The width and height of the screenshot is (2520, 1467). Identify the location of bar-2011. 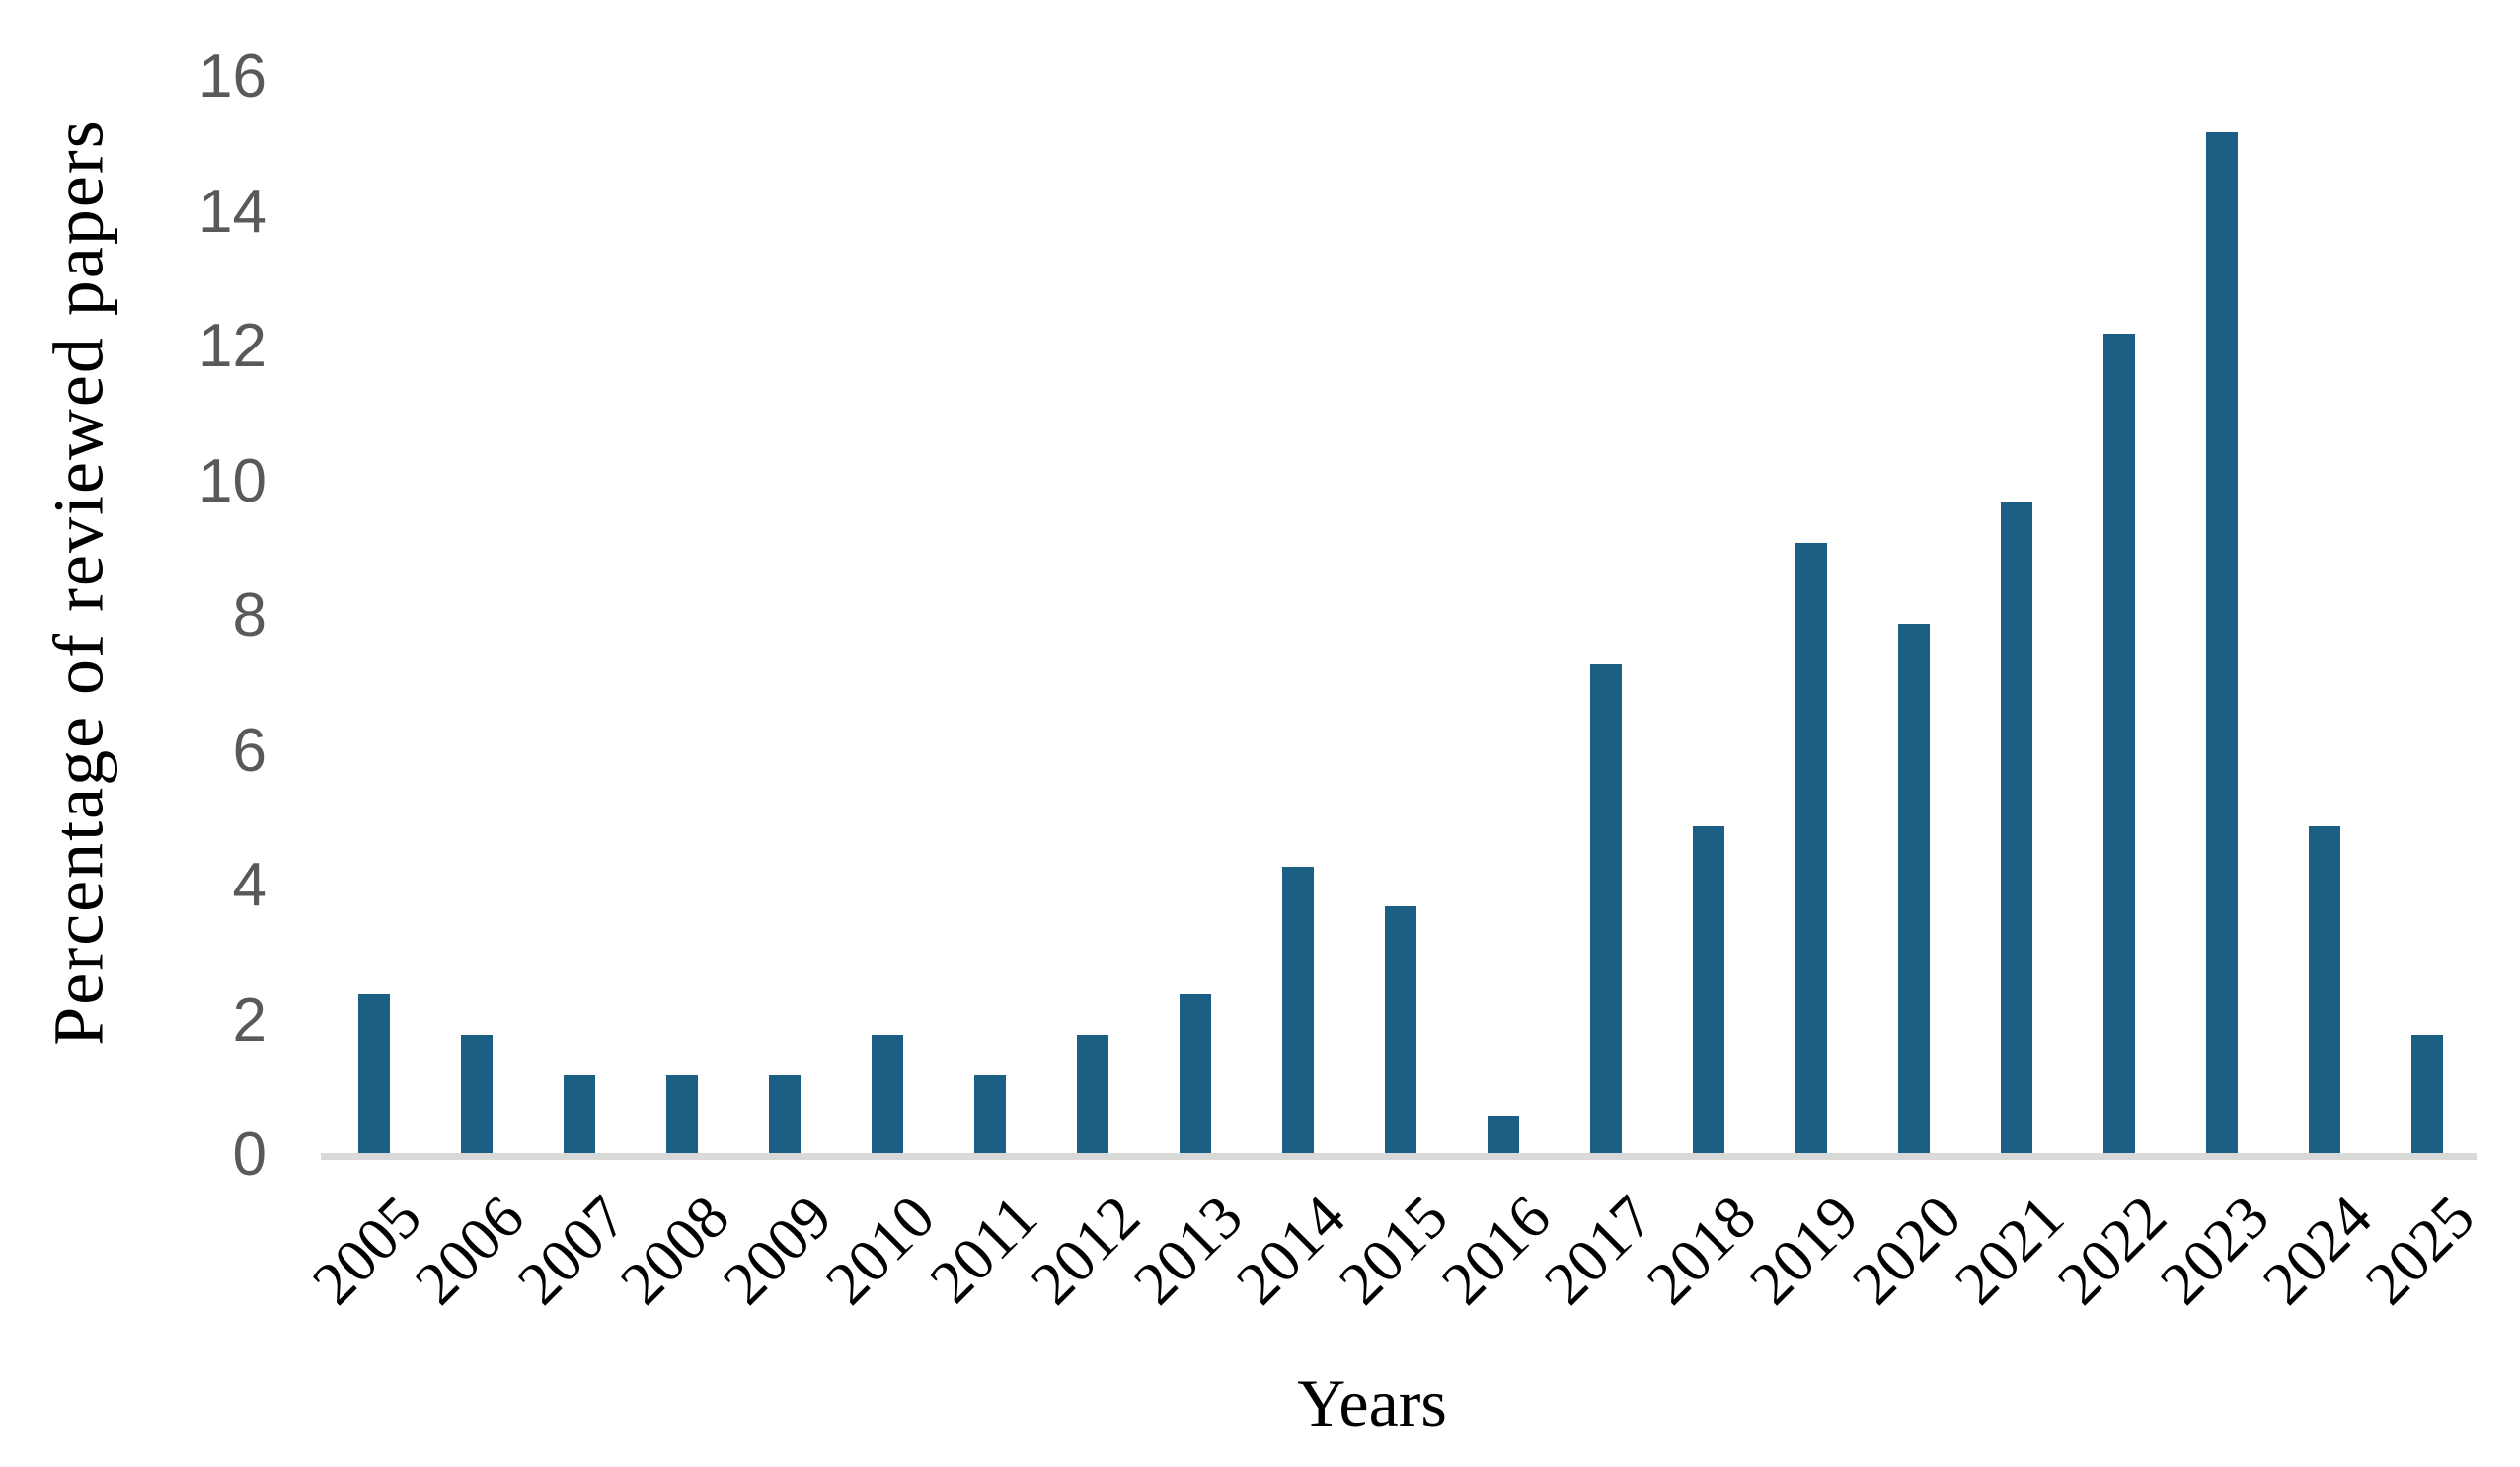
(990, 1115).